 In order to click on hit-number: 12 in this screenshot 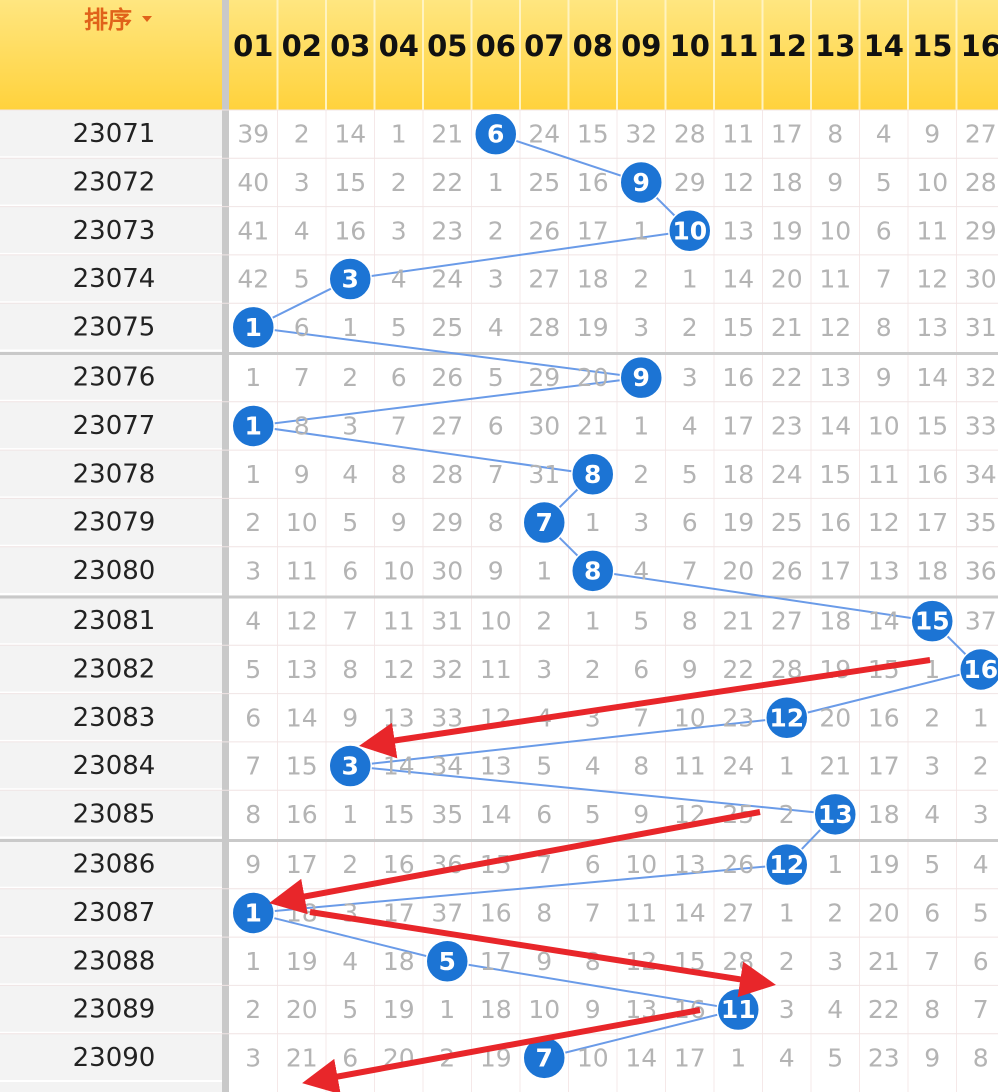, I will do `click(786, 864)`.